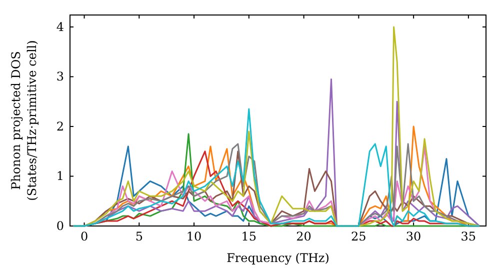  I want to click on y-tick-label: 4, so click(60, 27).